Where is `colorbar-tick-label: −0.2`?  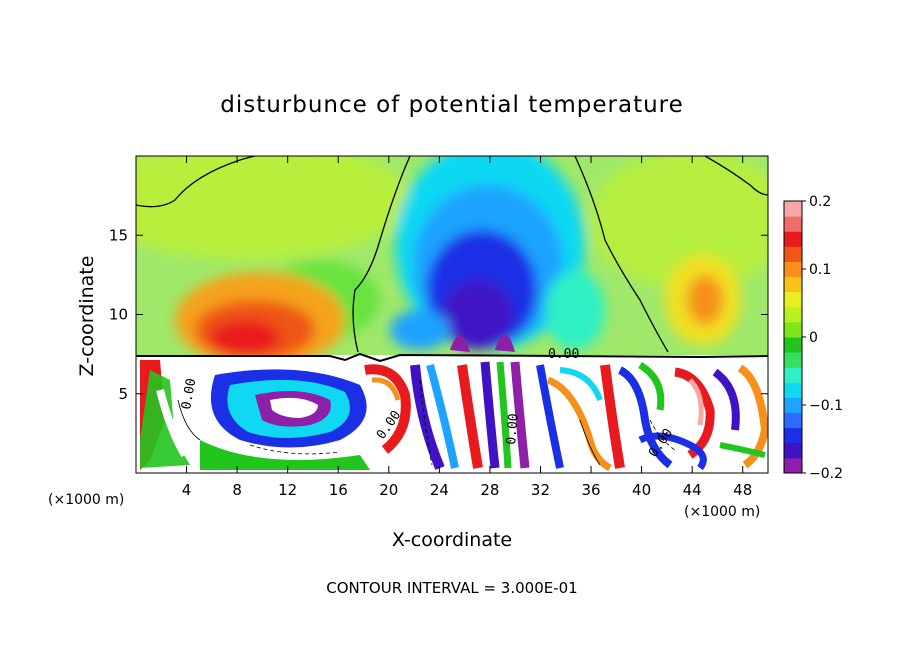
colorbar-tick-label: −0.2 is located at coordinates (826, 474).